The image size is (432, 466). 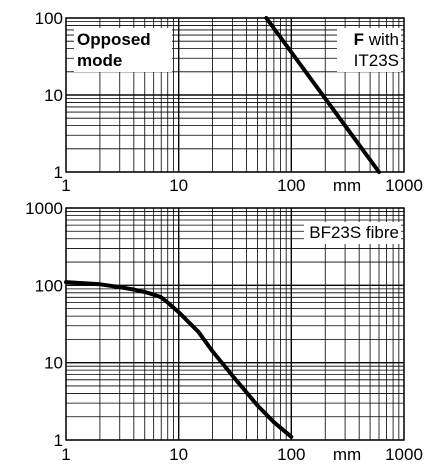 What do you see at coordinates (369, 50) in the screenshot?
I see `series-label-box` at bounding box center [369, 50].